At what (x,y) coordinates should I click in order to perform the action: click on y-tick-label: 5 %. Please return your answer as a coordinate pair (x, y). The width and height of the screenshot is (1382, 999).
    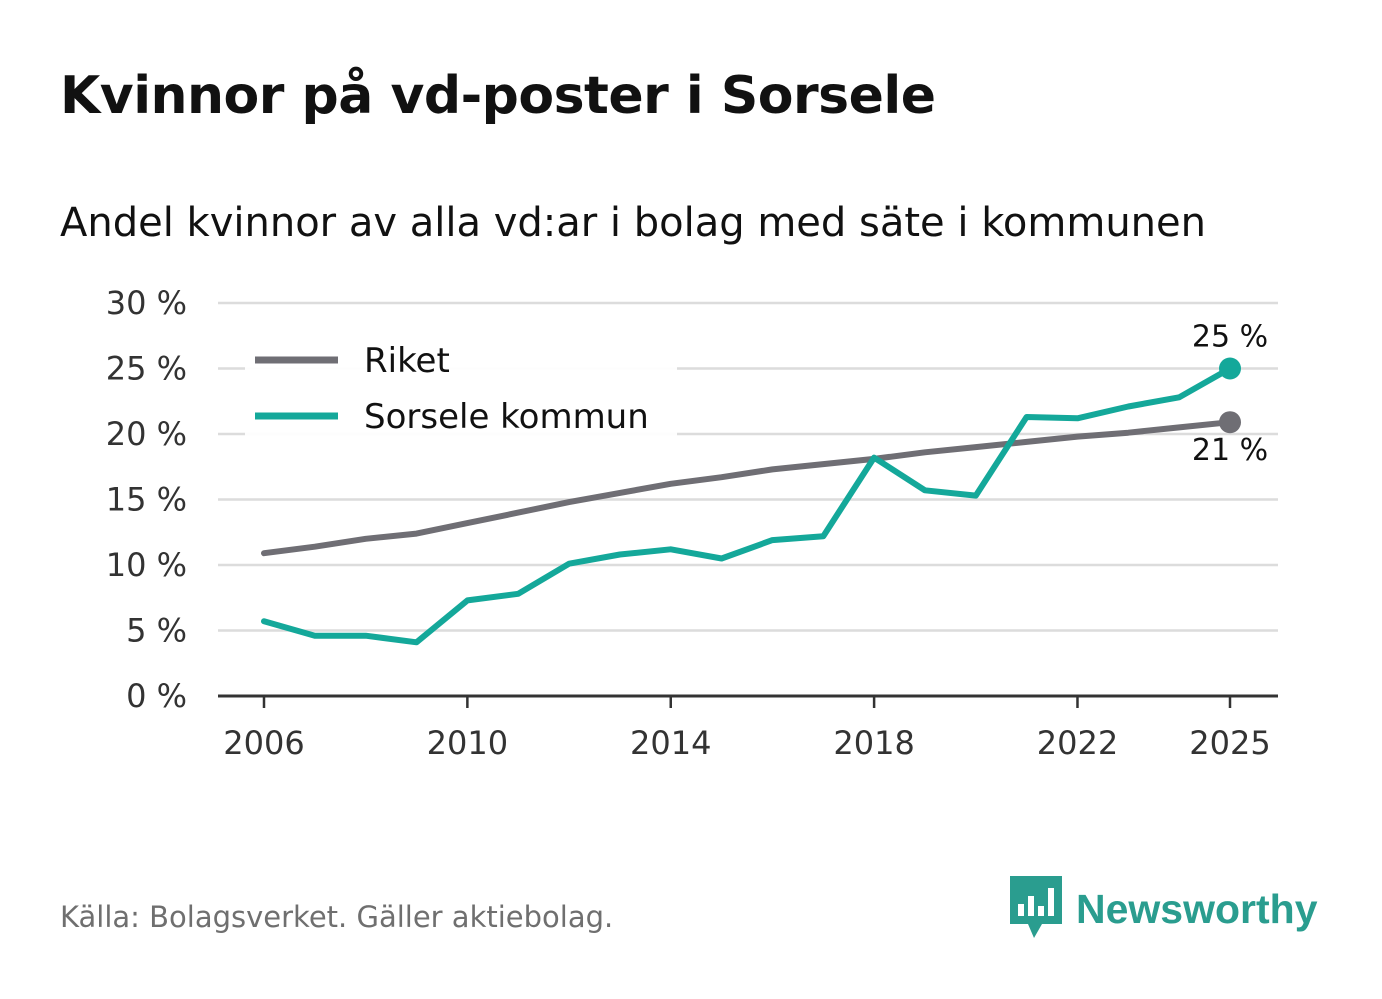
    Looking at the image, I should click on (156, 631).